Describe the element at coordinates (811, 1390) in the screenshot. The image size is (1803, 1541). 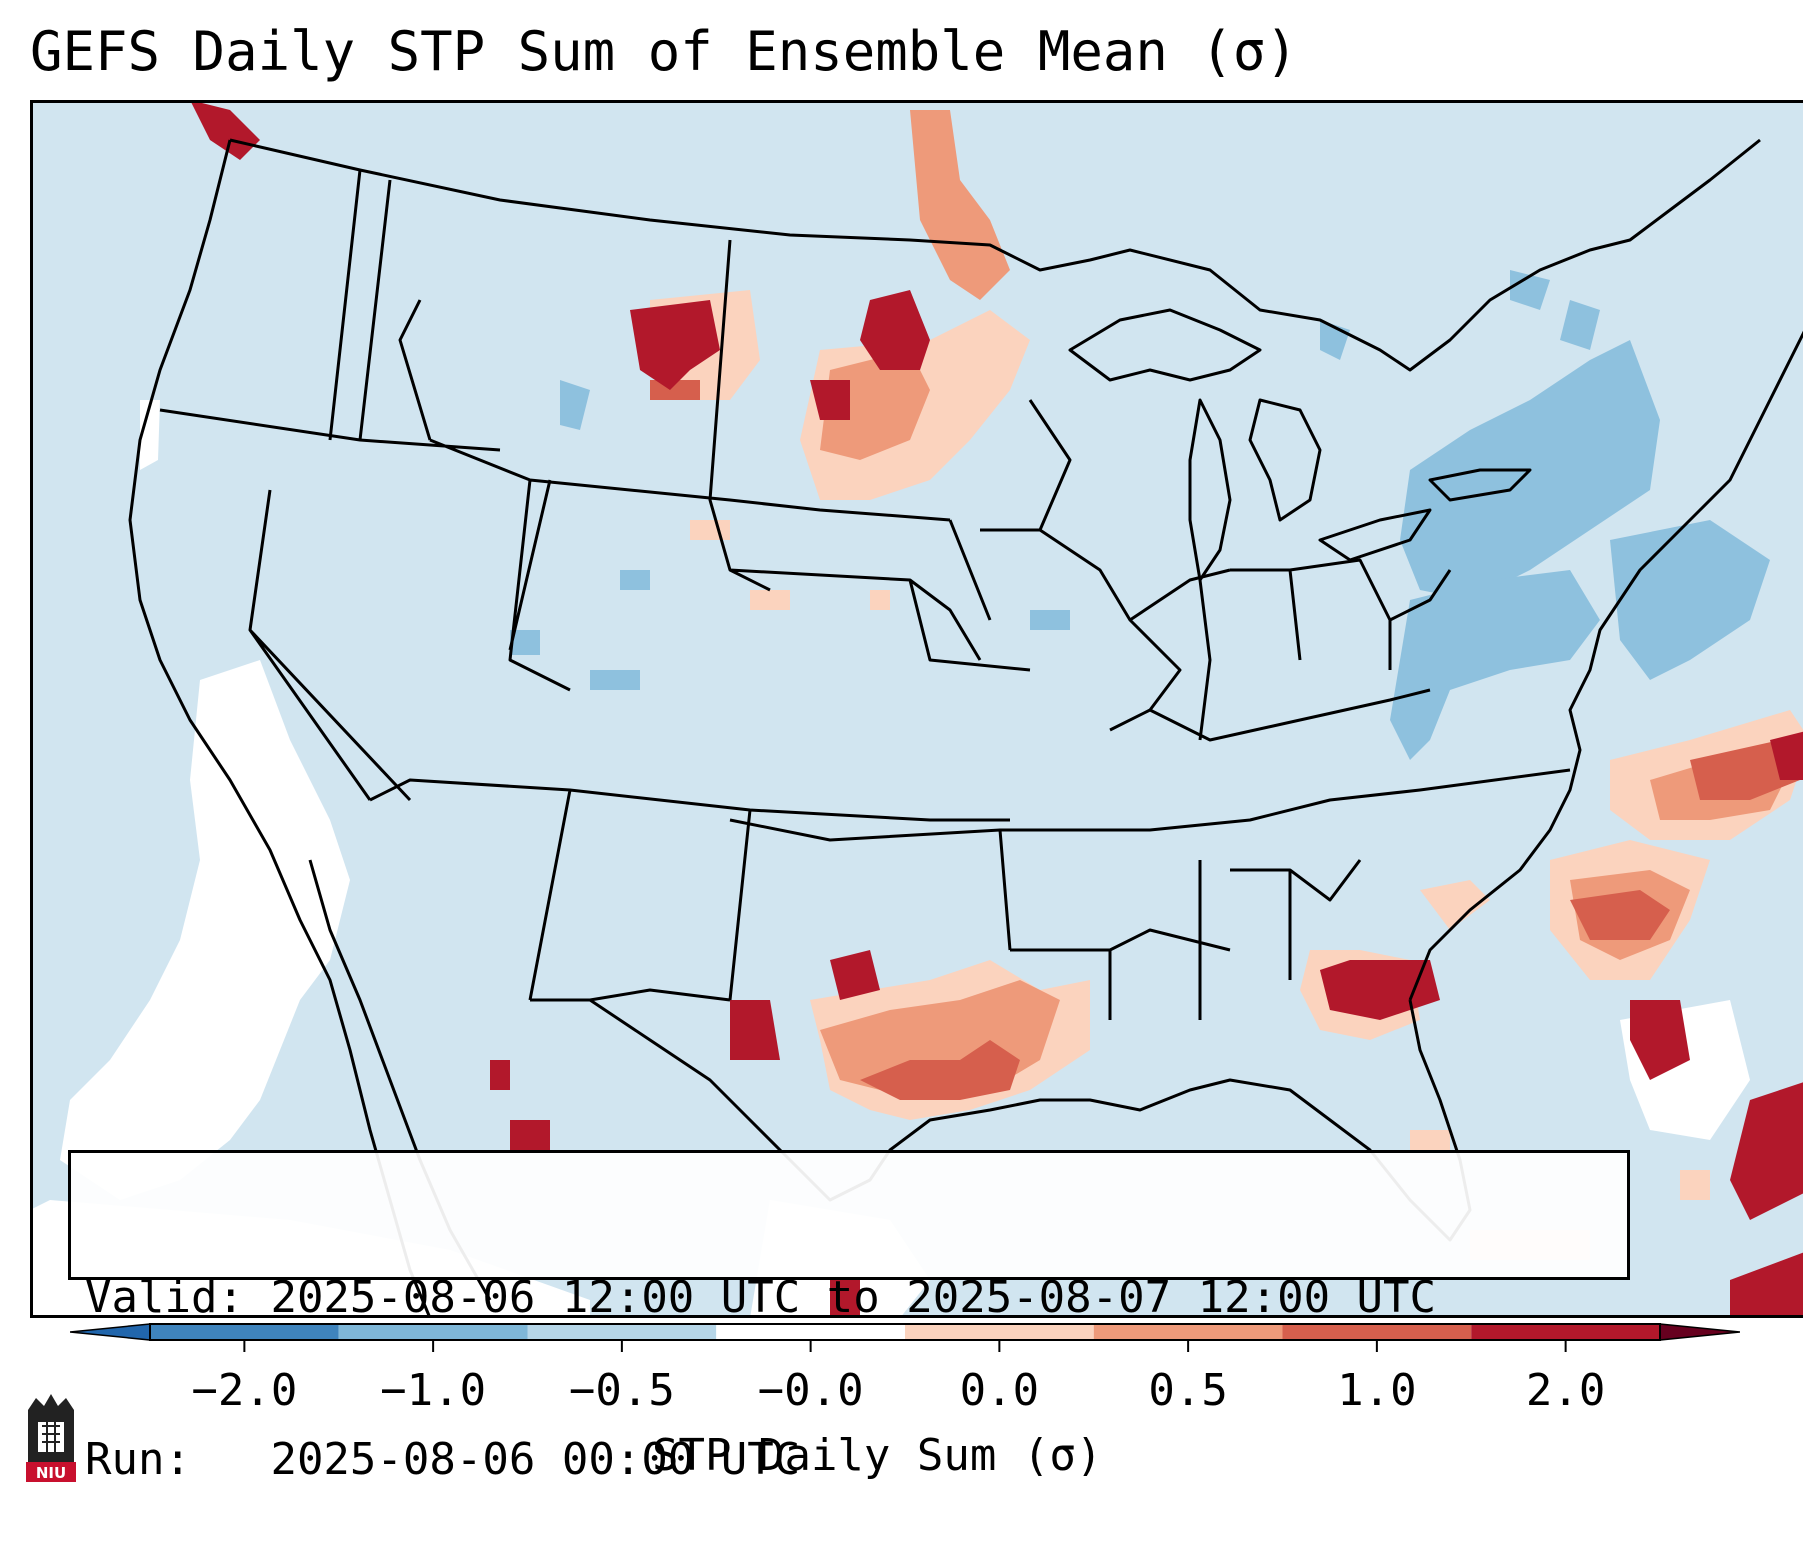
I see `colorbar-tick-label: −0.0` at that location.